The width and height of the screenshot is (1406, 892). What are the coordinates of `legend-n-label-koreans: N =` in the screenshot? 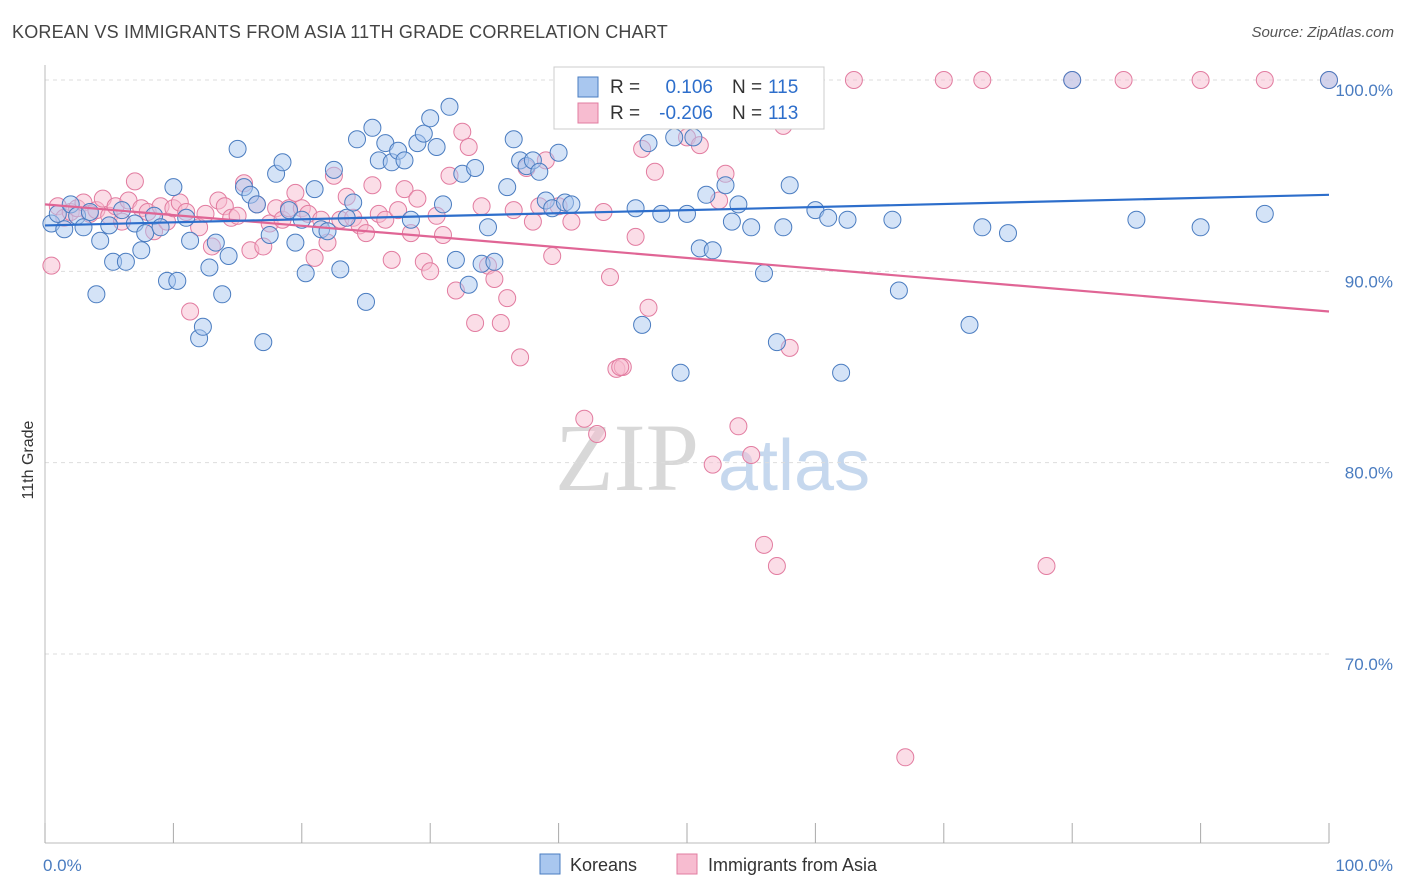 It's located at (747, 87).